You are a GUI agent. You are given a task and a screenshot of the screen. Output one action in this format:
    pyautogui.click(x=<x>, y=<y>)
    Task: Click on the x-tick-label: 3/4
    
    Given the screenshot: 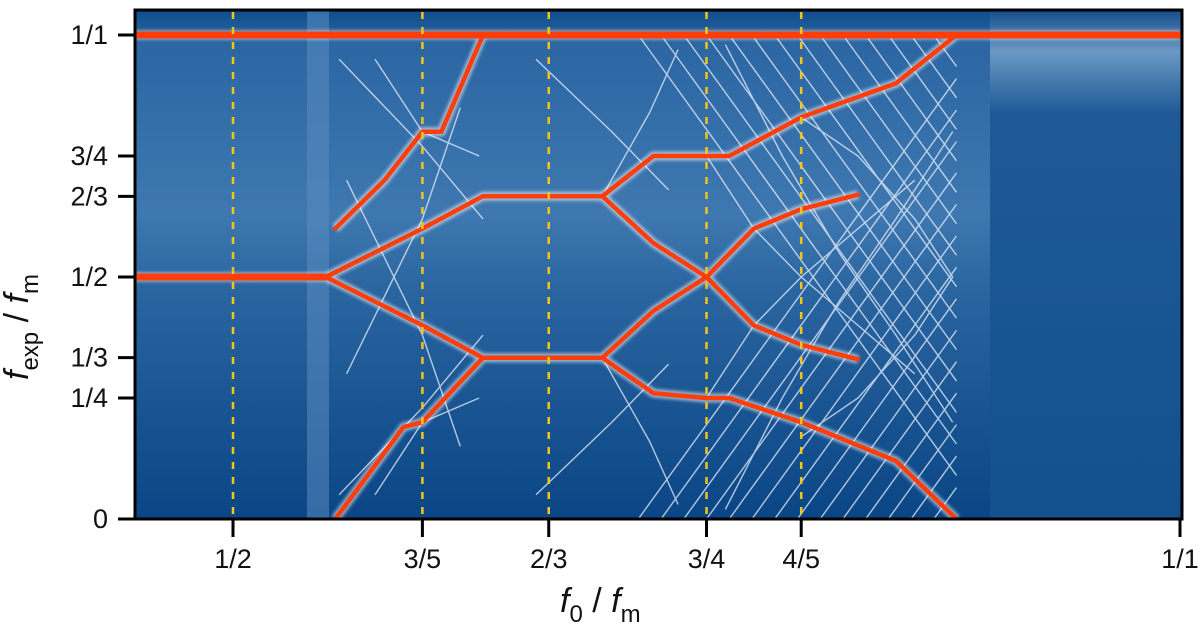 What is the action you would take?
    pyautogui.click(x=707, y=559)
    